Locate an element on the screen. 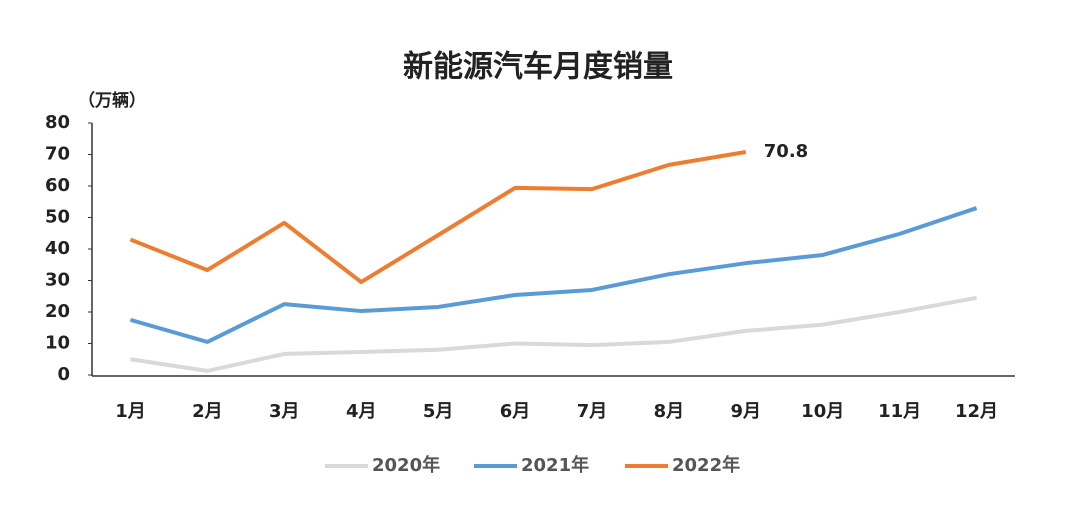 This screenshot has height=513, width=1080. x-tick-label: 4月 is located at coordinates (361, 411).